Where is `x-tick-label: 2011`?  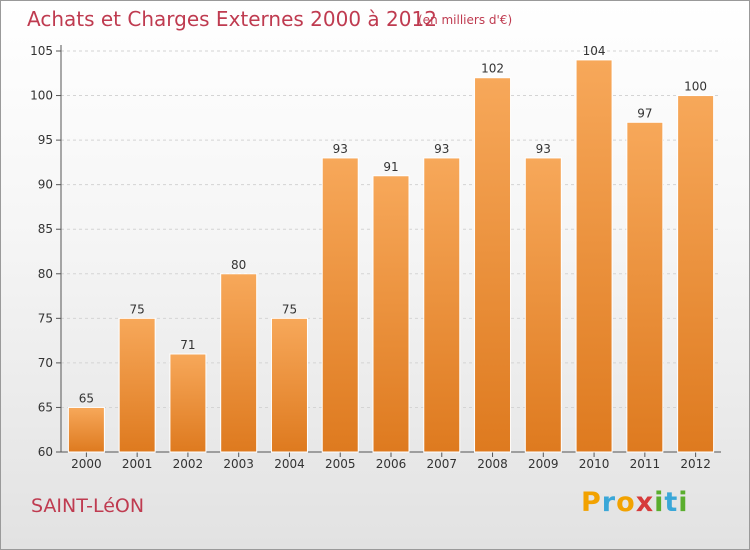
x-tick-label: 2011 is located at coordinates (645, 464).